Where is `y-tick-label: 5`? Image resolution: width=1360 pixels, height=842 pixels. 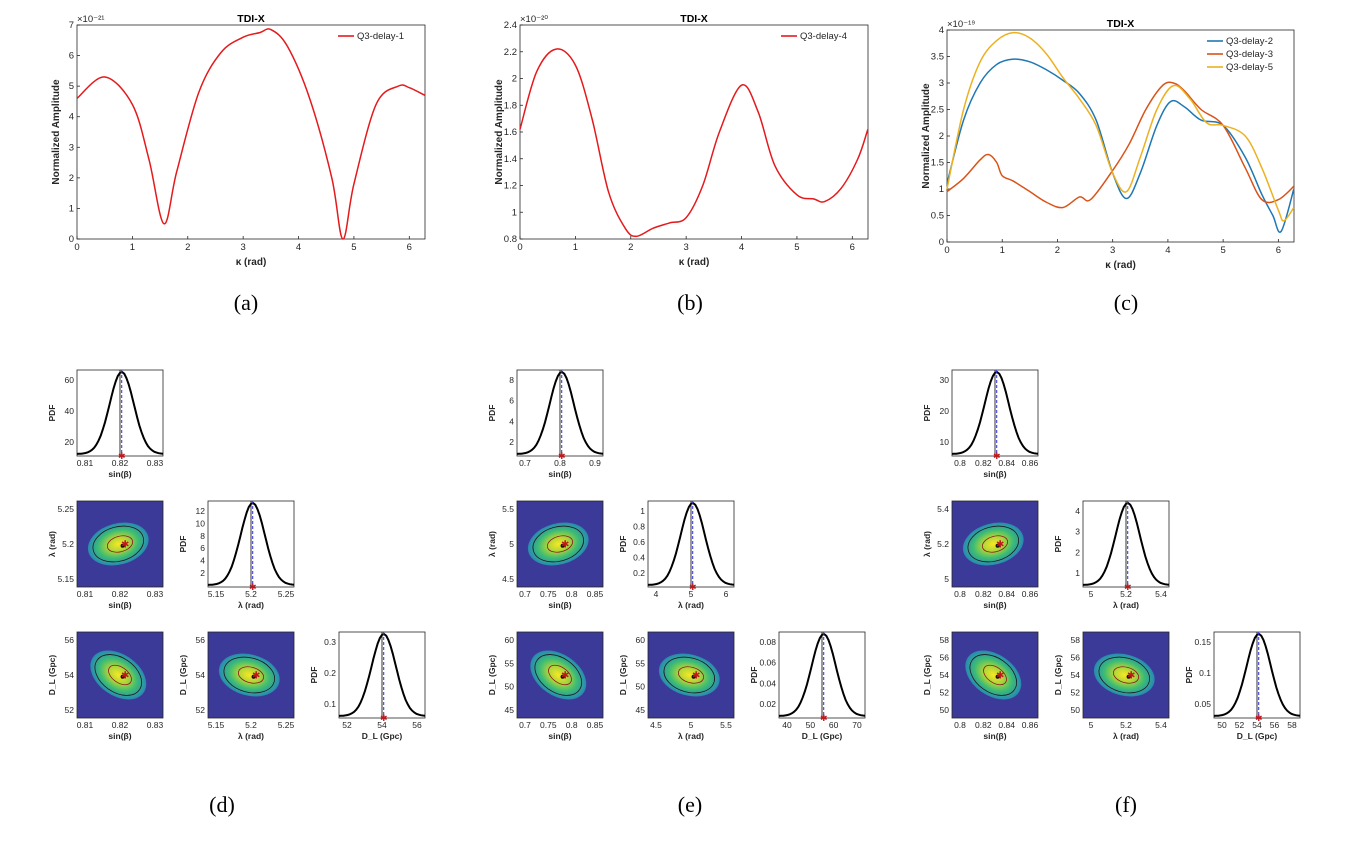 y-tick-label: 5 is located at coordinates (511, 544).